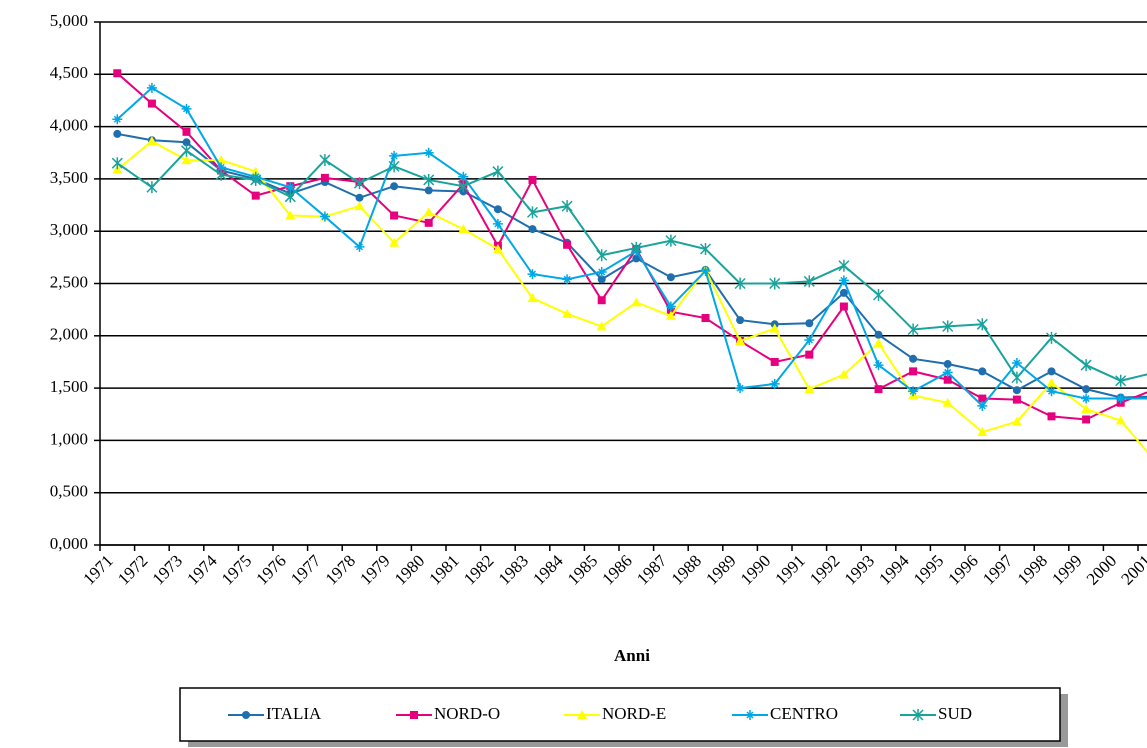 This screenshot has height=748, width=1147. What do you see at coordinates (998, 570) in the screenshot?
I see `x-tick-label: 1997` at bounding box center [998, 570].